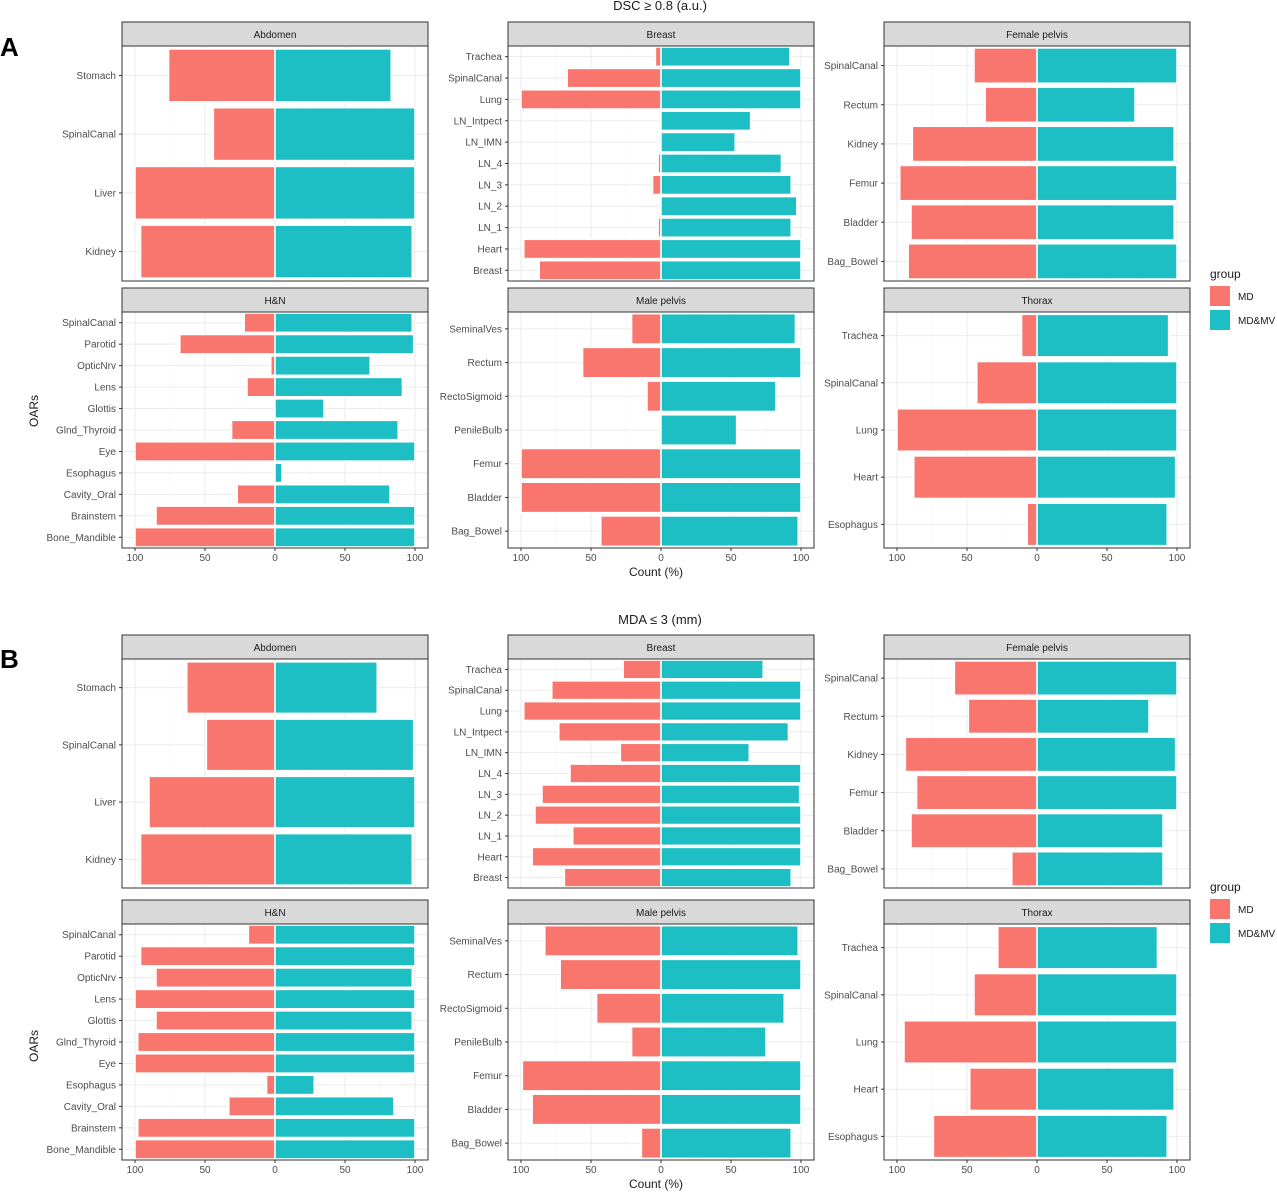  What do you see at coordinates (852, 869) in the screenshot?
I see `category-label: Bag_Bowel` at bounding box center [852, 869].